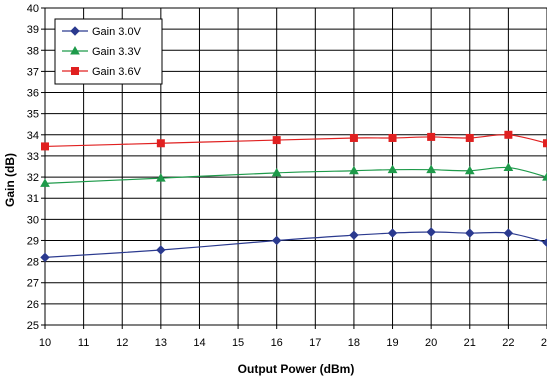 The height and width of the screenshot is (378, 547). I want to click on x-tick-label: 11, so click(83, 343).